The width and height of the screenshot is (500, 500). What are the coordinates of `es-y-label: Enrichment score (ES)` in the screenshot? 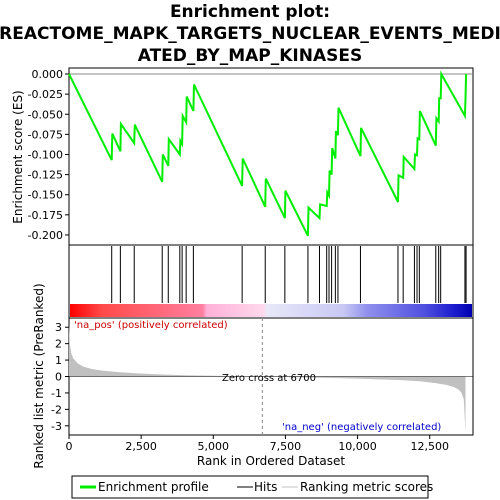 It's located at (18, 156).